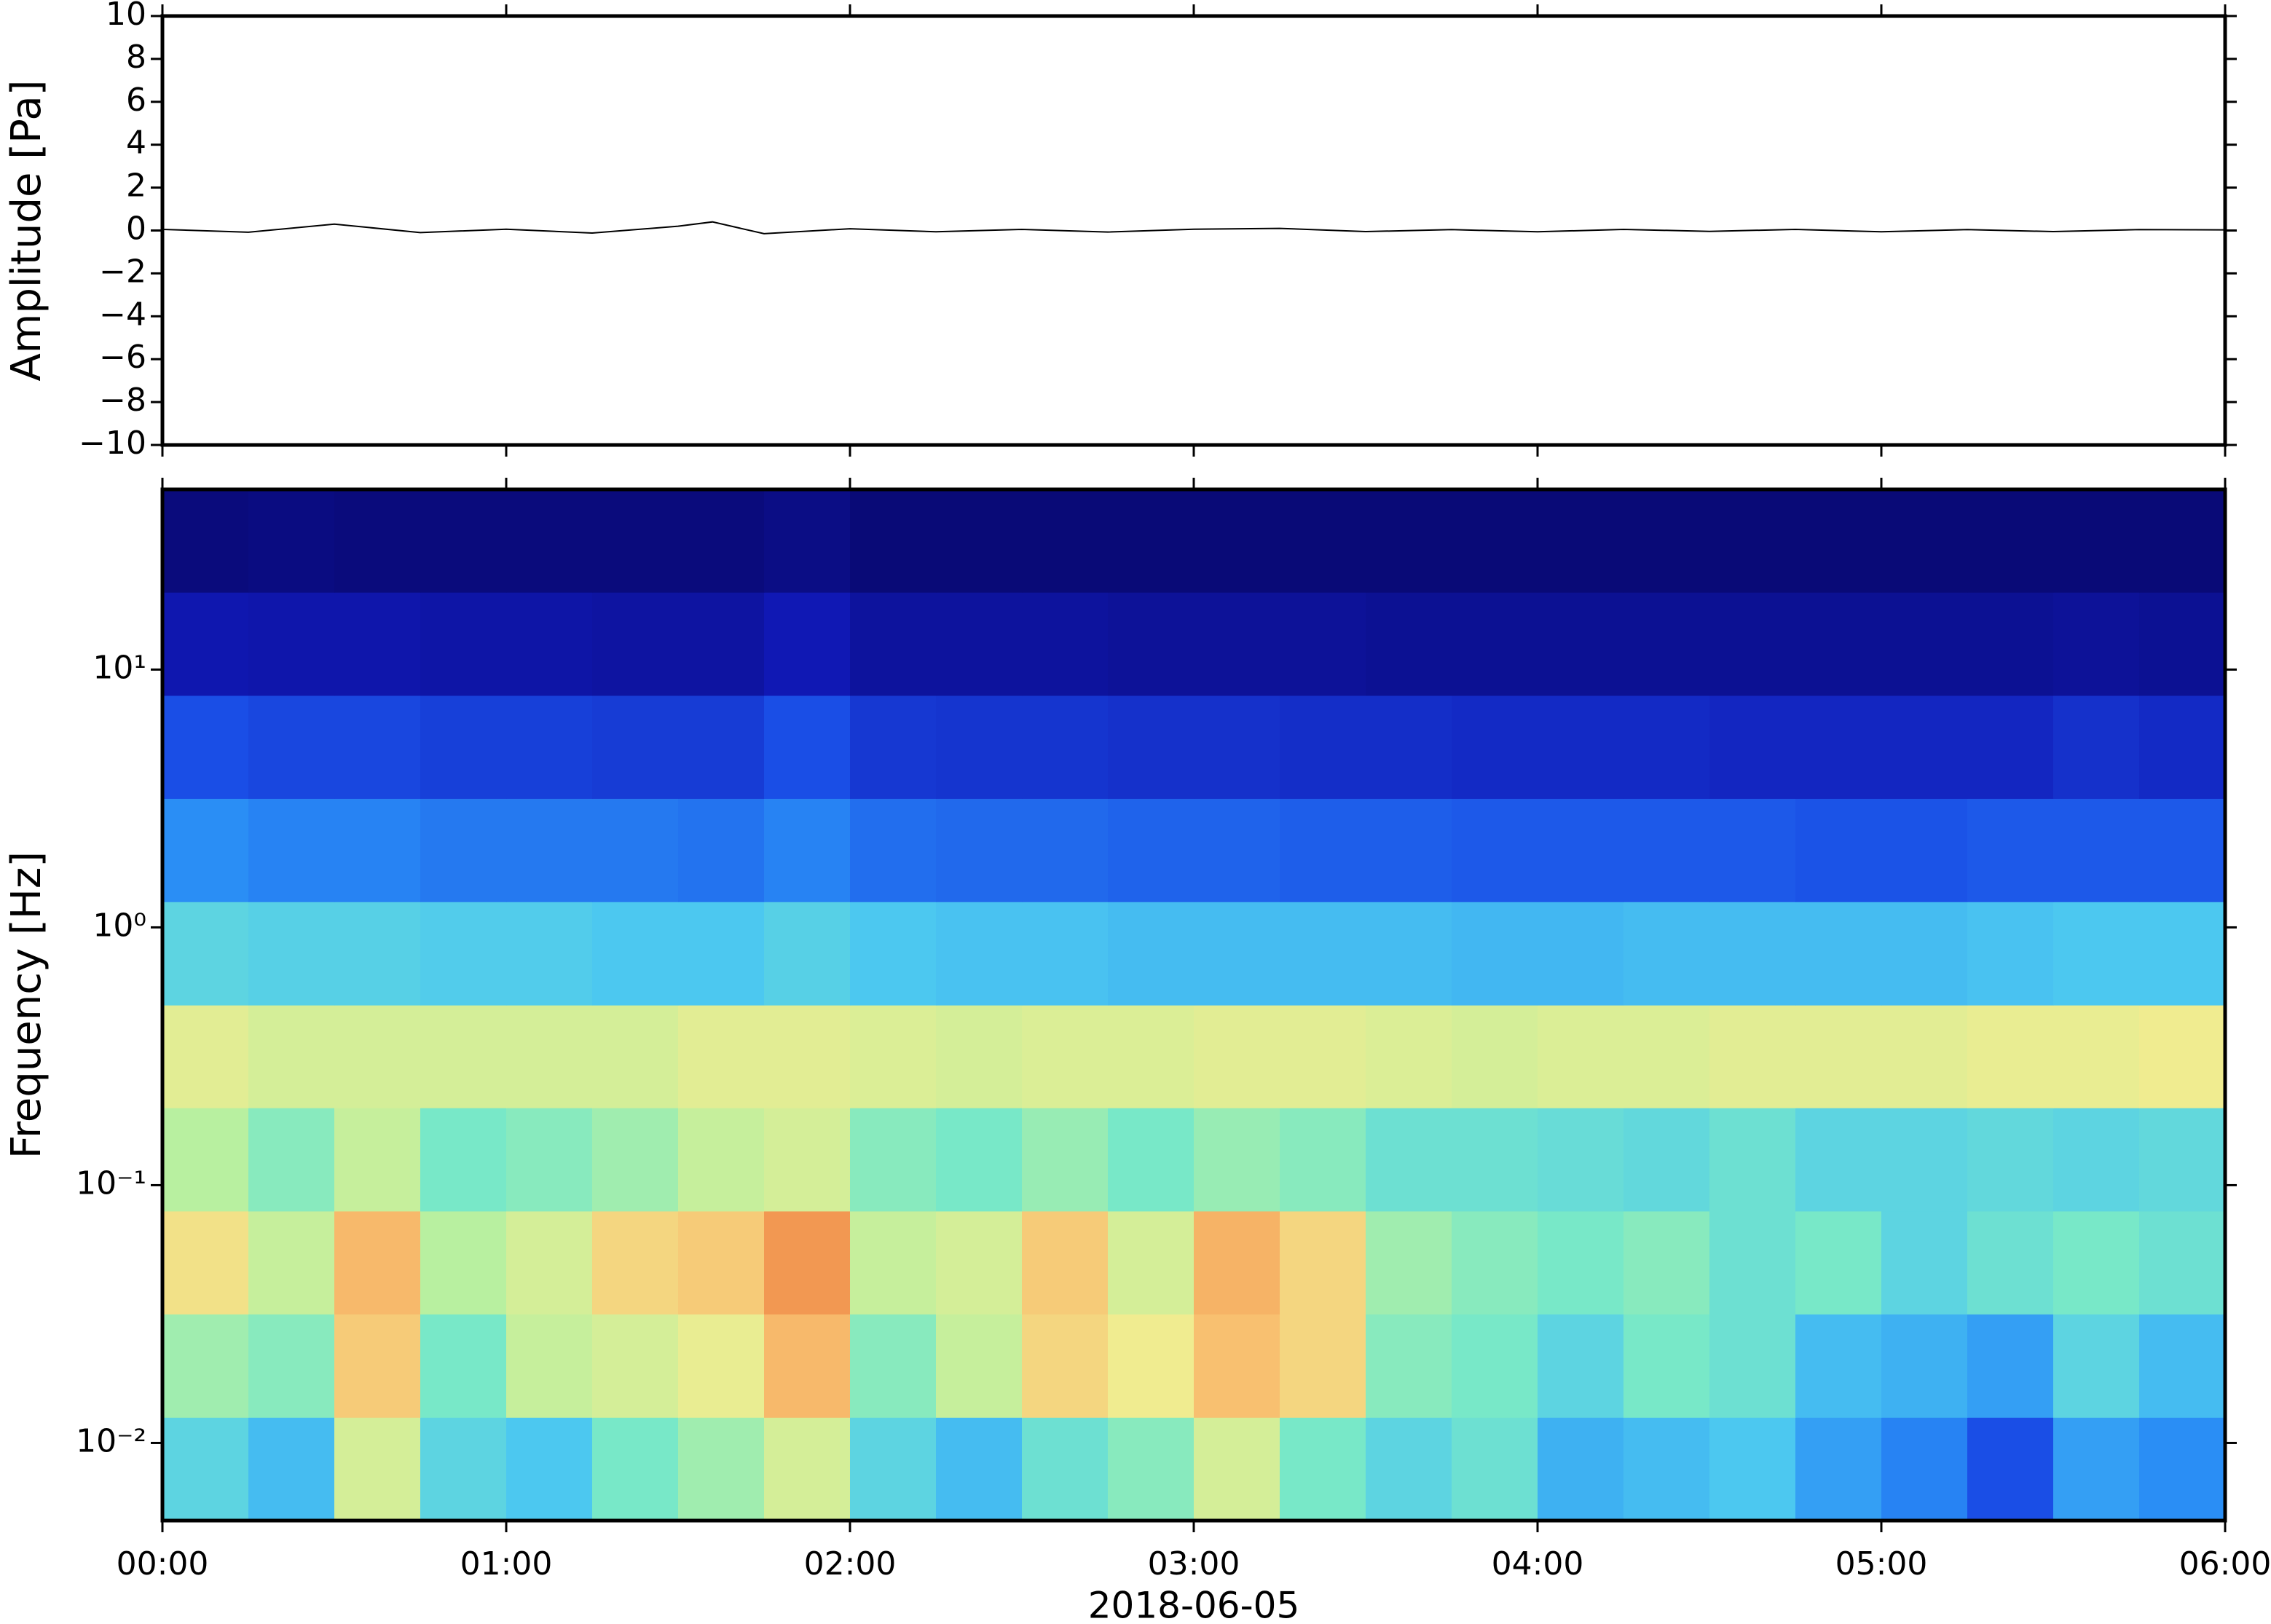 The height and width of the screenshot is (1624, 2271). What do you see at coordinates (851, 1563) in the screenshot?
I see `x-tick-label: 02:00` at bounding box center [851, 1563].